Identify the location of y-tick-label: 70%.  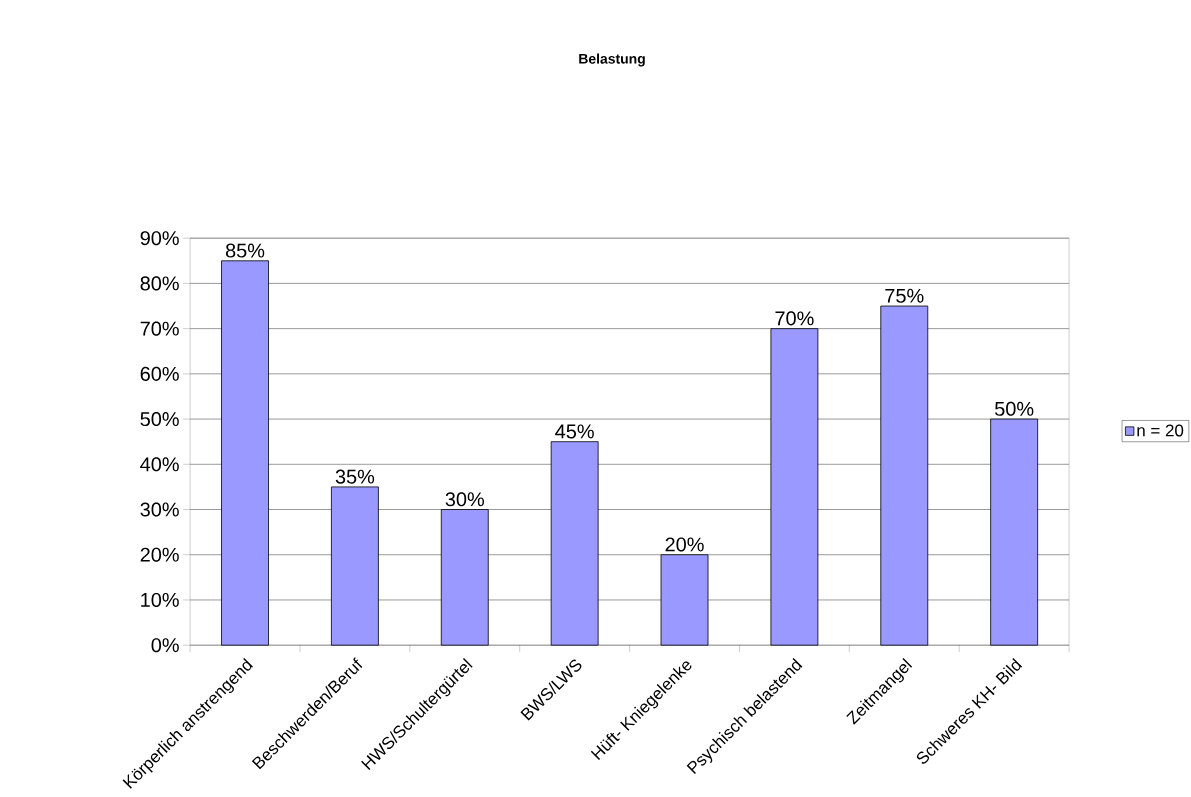
(159, 328).